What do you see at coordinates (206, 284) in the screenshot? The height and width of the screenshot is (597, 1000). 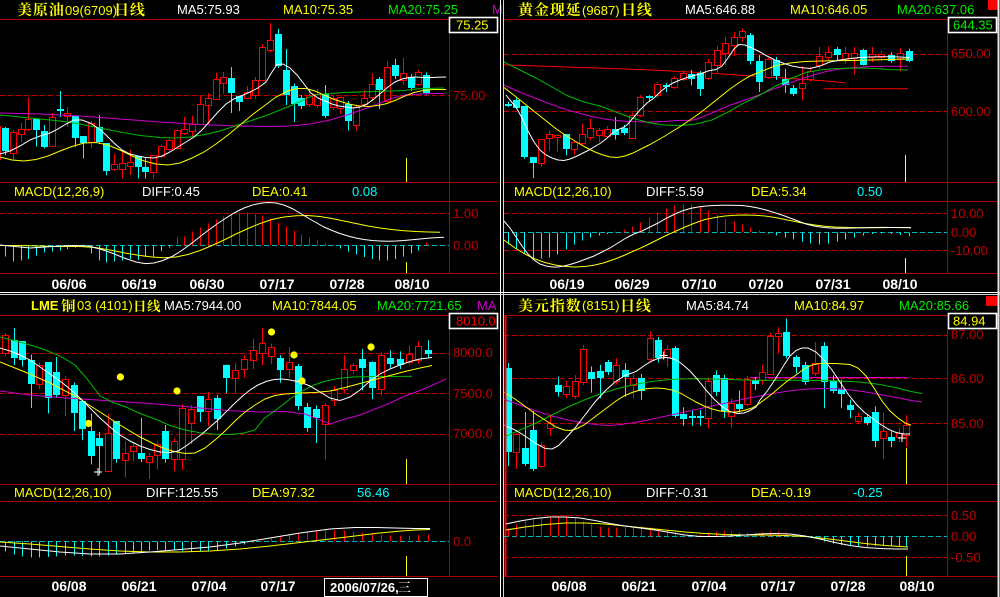 I see `svg-text: 06/30` at bounding box center [206, 284].